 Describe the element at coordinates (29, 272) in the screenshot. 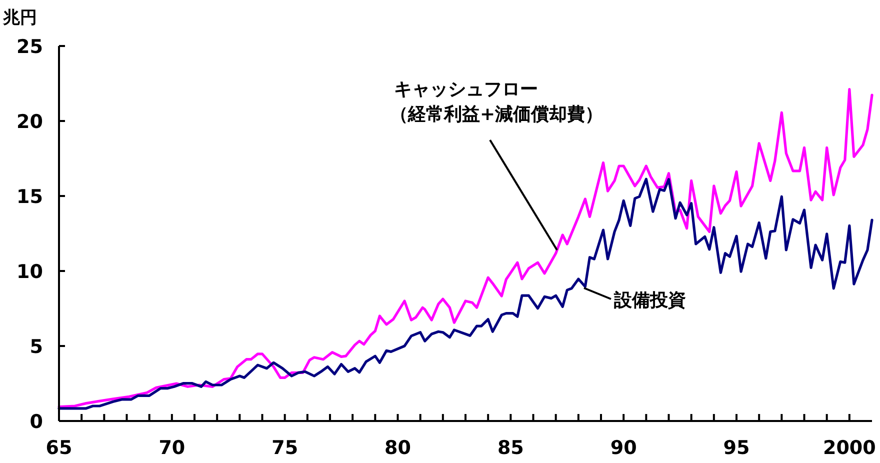

I see `y-tick-label: 10` at that location.